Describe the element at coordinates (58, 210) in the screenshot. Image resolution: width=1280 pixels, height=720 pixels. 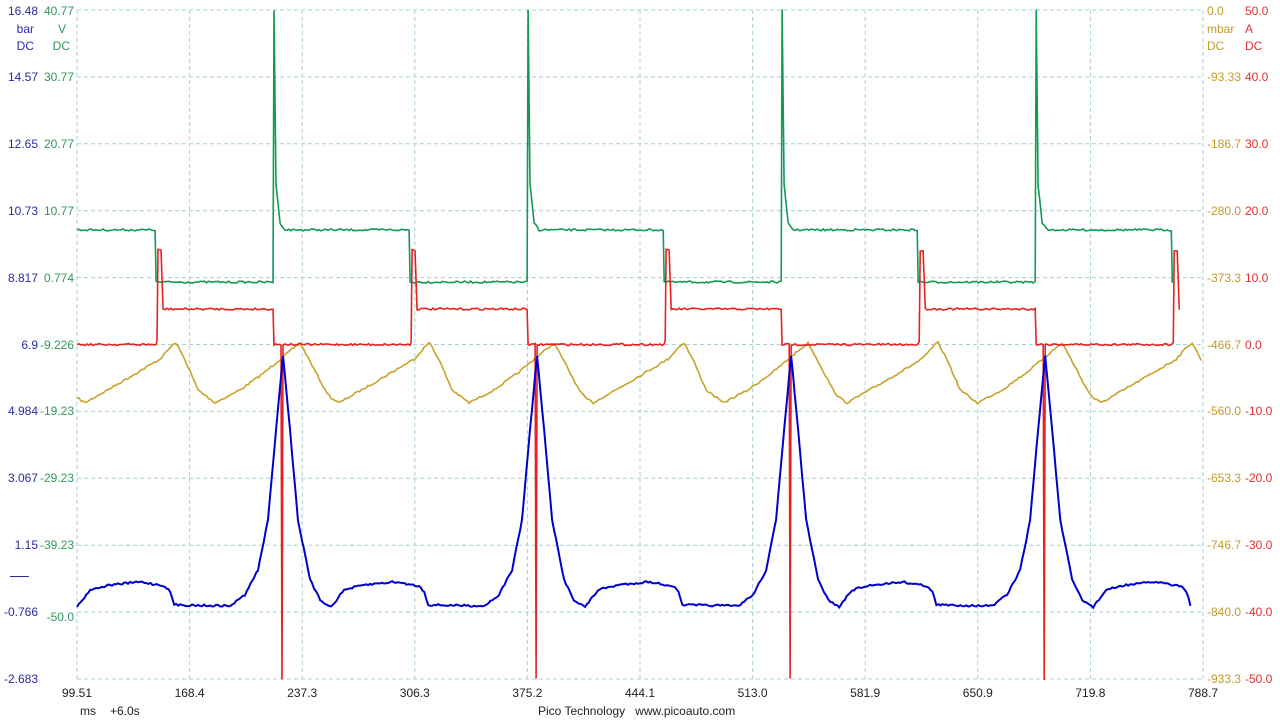
I see `y-tick-label-V: 10.77` at that location.